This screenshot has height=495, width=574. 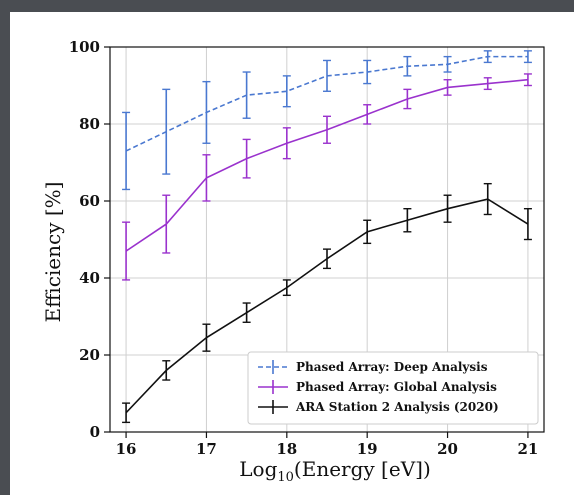 What do you see at coordinates (89, 124) in the screenshot?
I see `y-tick-label: 80` at bounding box center [89, 124].